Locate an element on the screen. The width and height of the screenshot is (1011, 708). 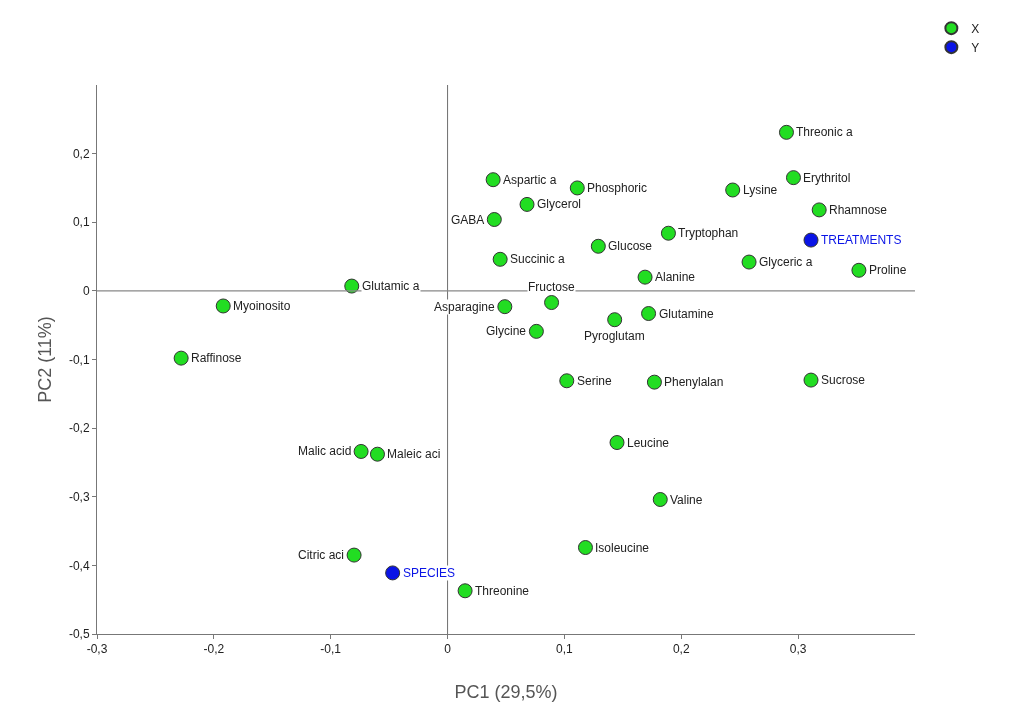
annotation: Lysine is located at coordinates (760, 190).